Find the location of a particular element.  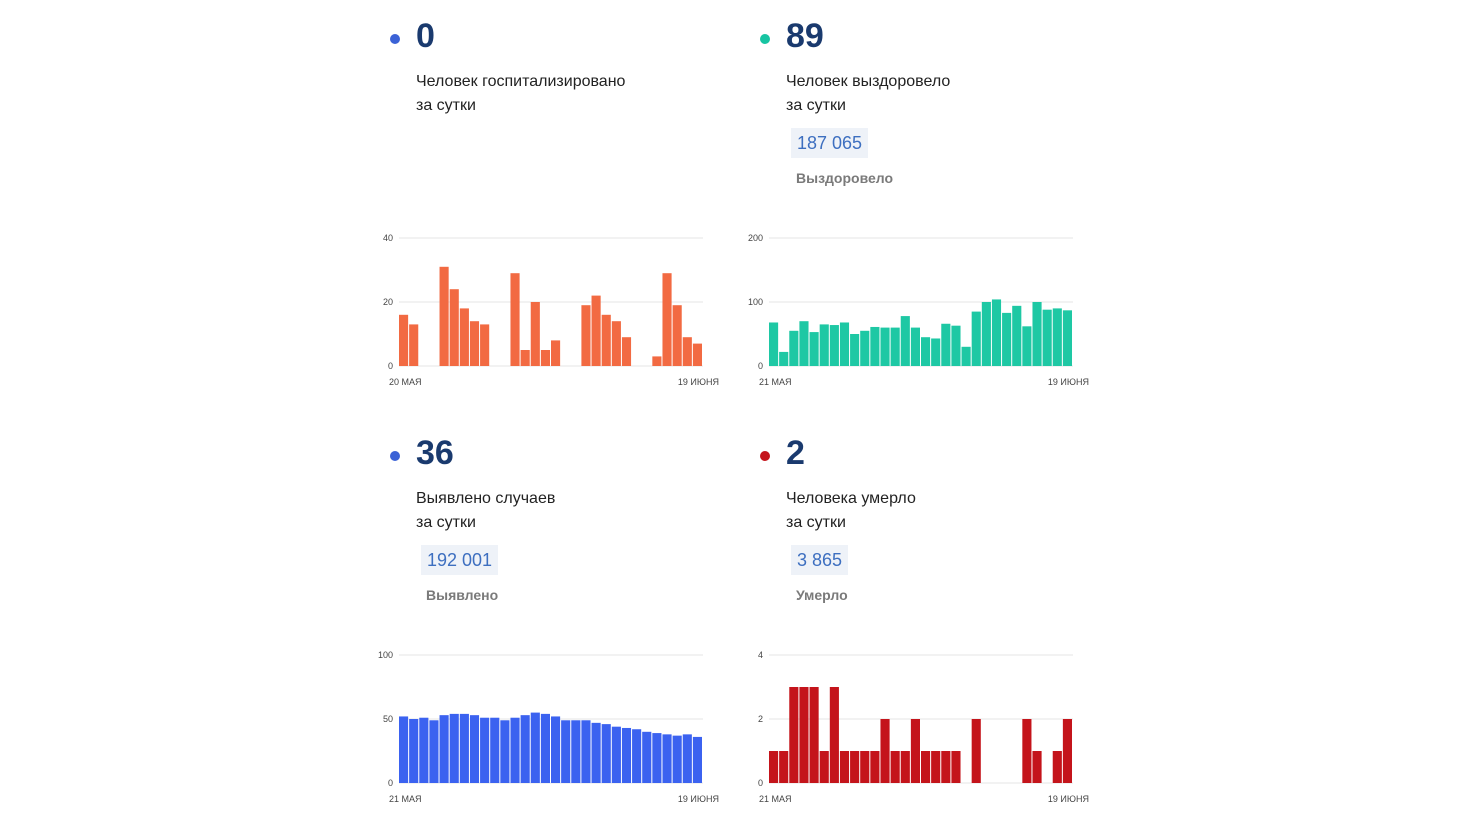

y-tick-label: 4 is located at coordinates (760, 655).